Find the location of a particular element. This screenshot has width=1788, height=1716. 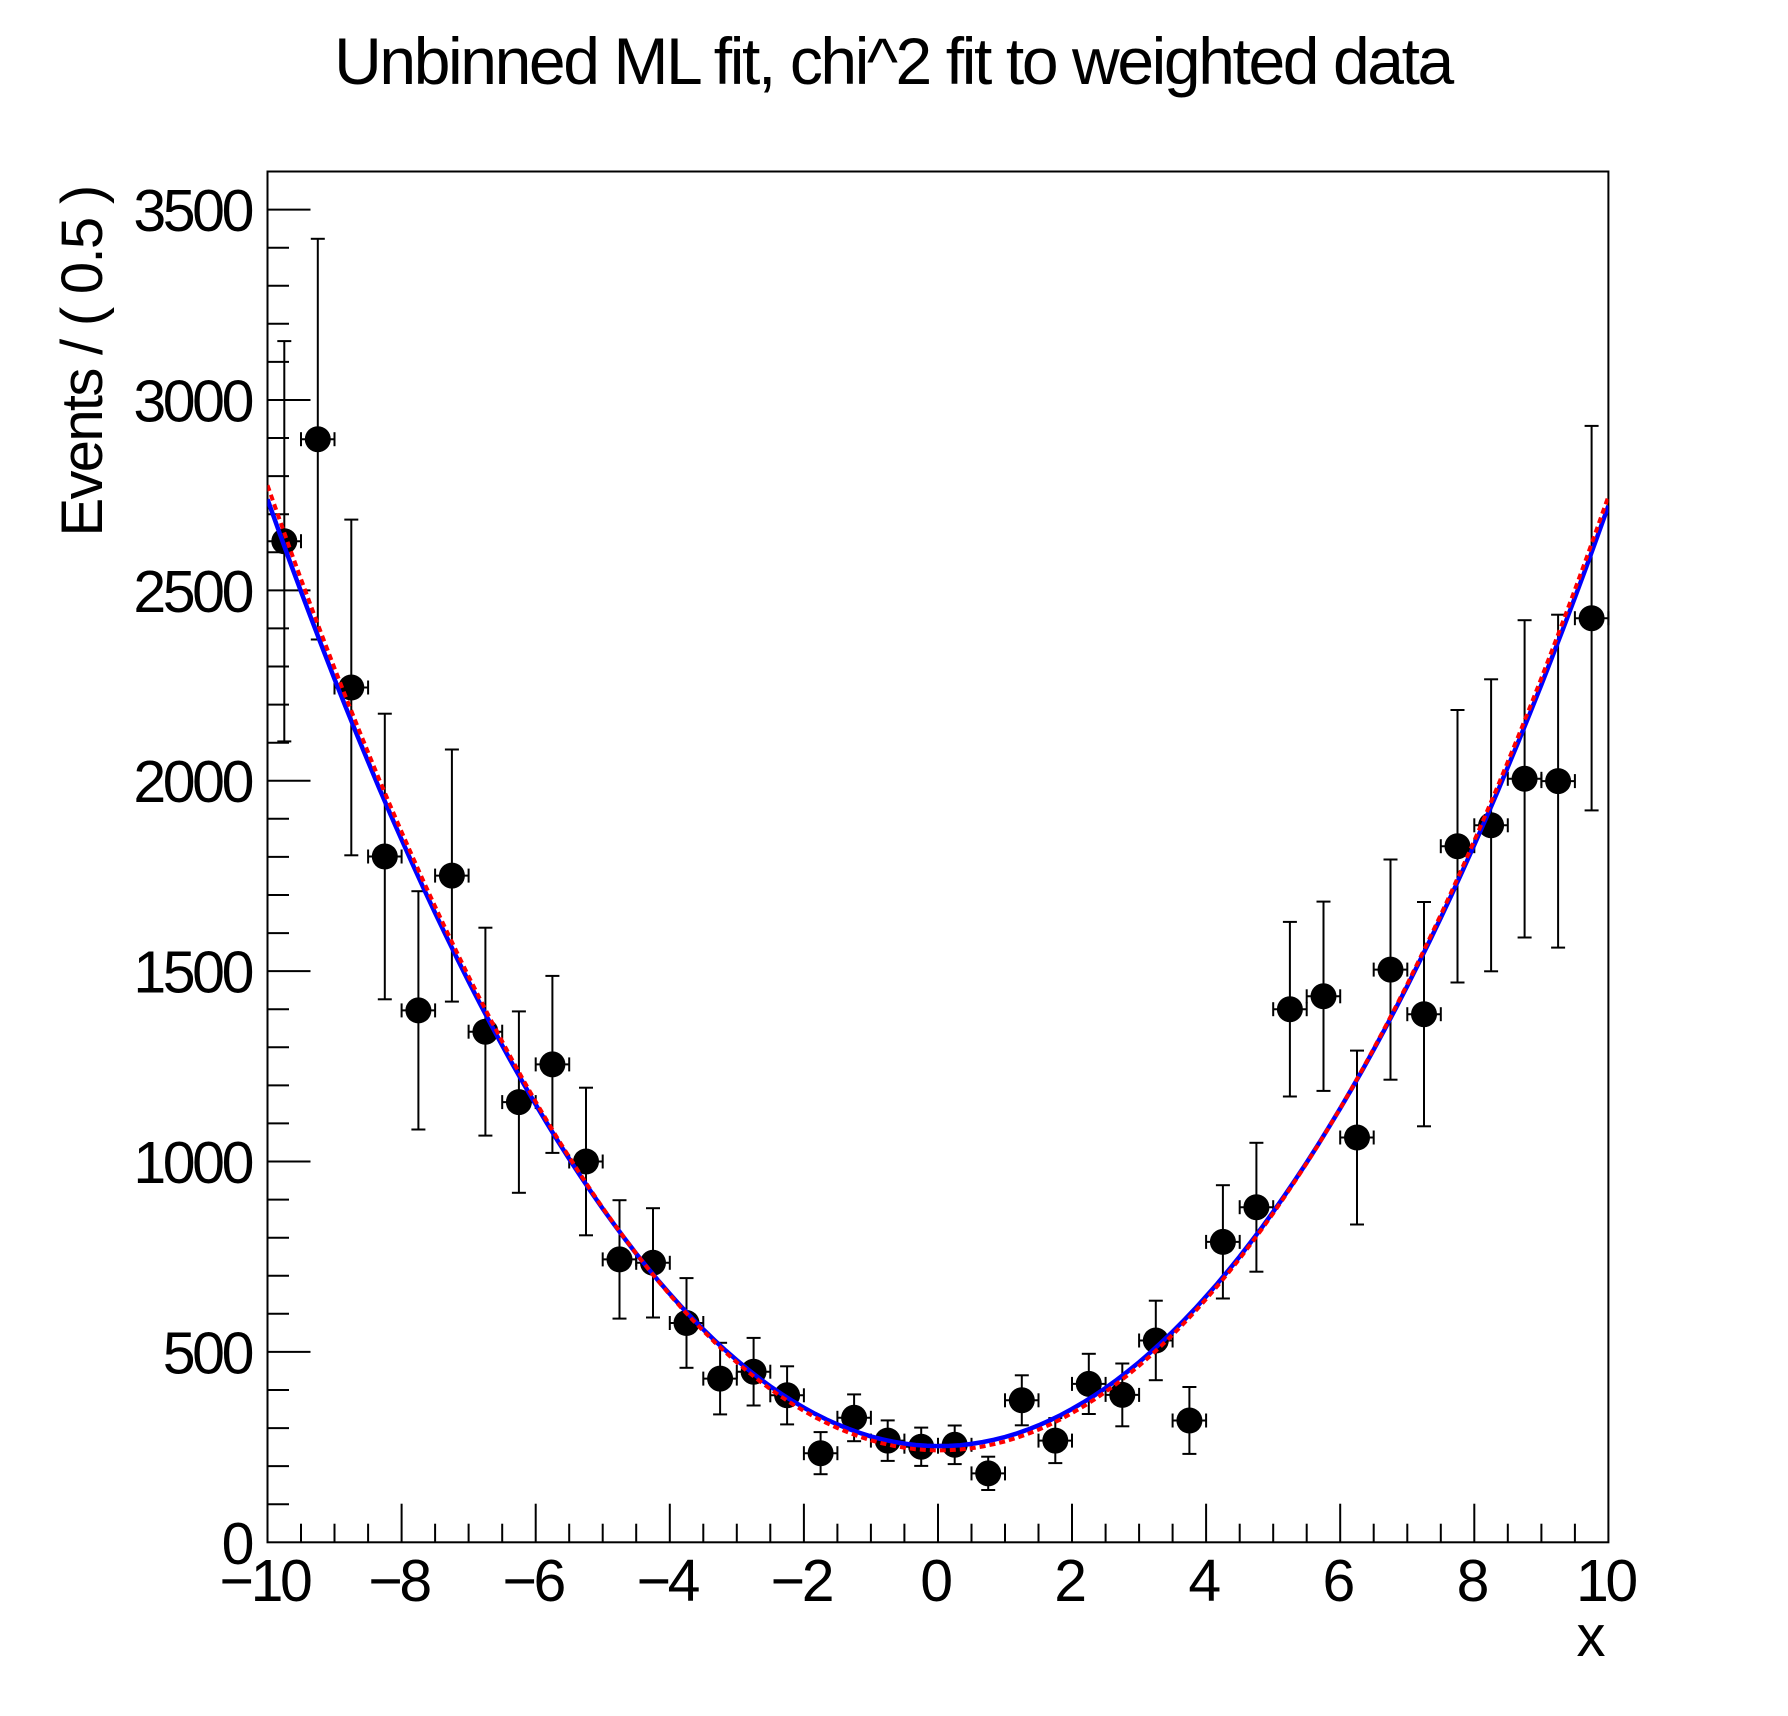

svg-text: 6 is located at coordinates (1337, 1581).